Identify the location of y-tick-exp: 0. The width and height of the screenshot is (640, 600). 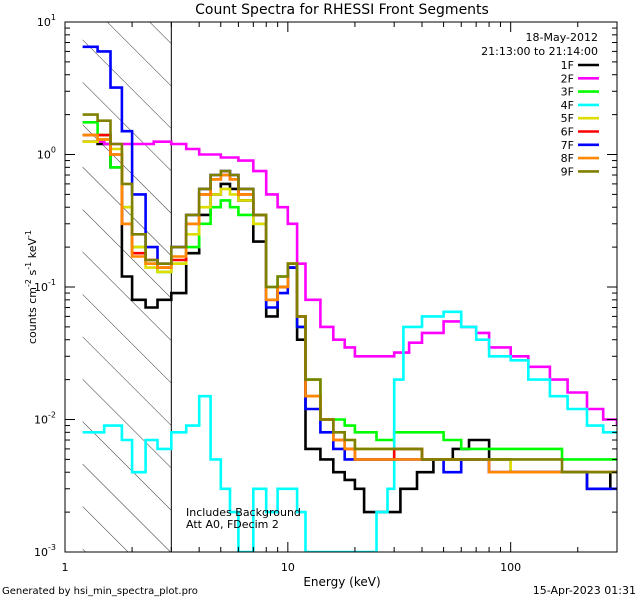
(53, 150).